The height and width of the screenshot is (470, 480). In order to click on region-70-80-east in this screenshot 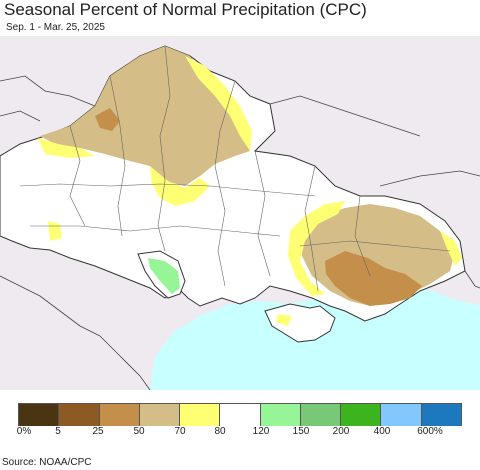, I will do `click(316, 248)`.